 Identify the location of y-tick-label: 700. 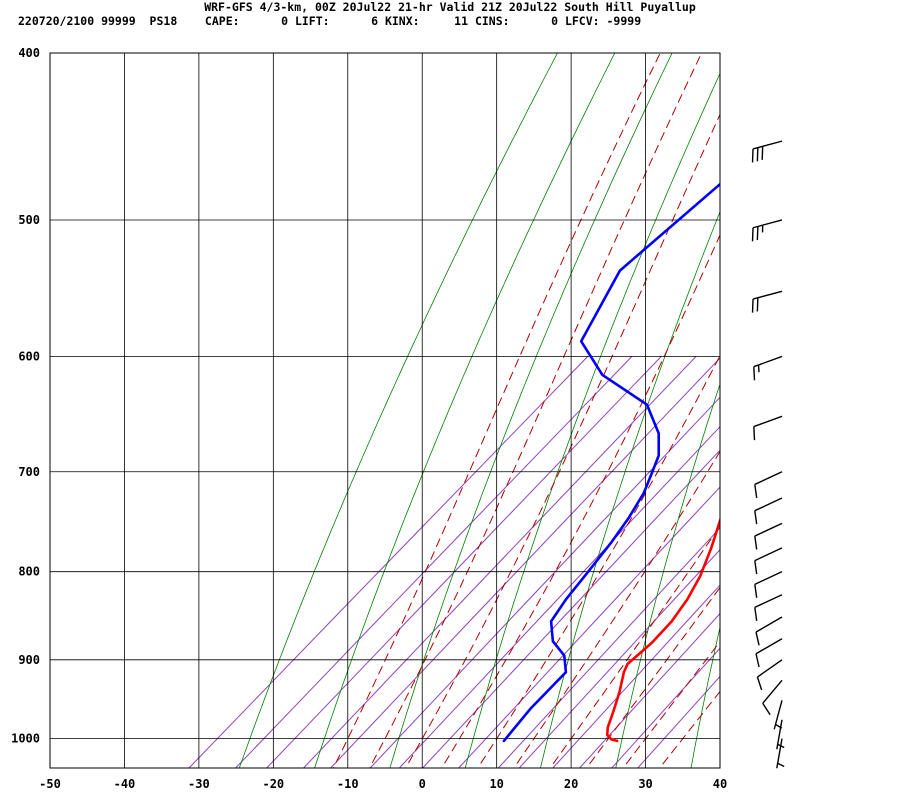
(29, 472).